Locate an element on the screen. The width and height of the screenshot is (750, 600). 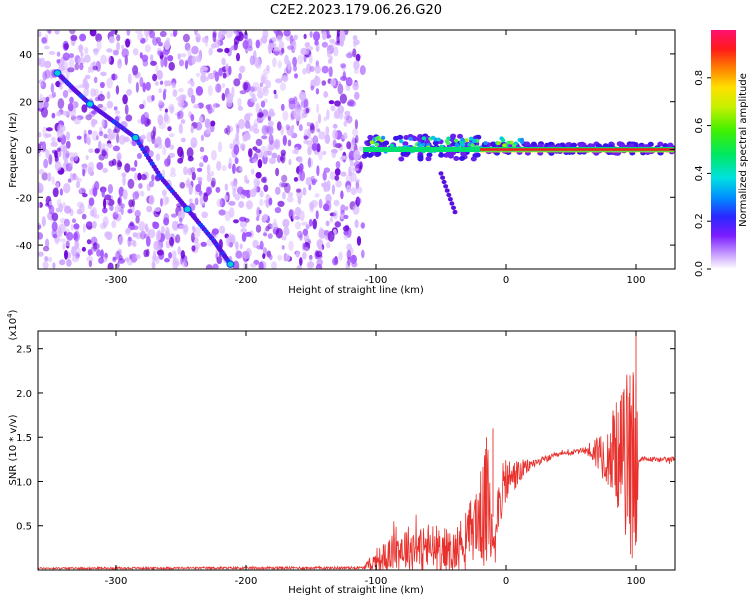
band-cell is located at coordinates (456, 158).